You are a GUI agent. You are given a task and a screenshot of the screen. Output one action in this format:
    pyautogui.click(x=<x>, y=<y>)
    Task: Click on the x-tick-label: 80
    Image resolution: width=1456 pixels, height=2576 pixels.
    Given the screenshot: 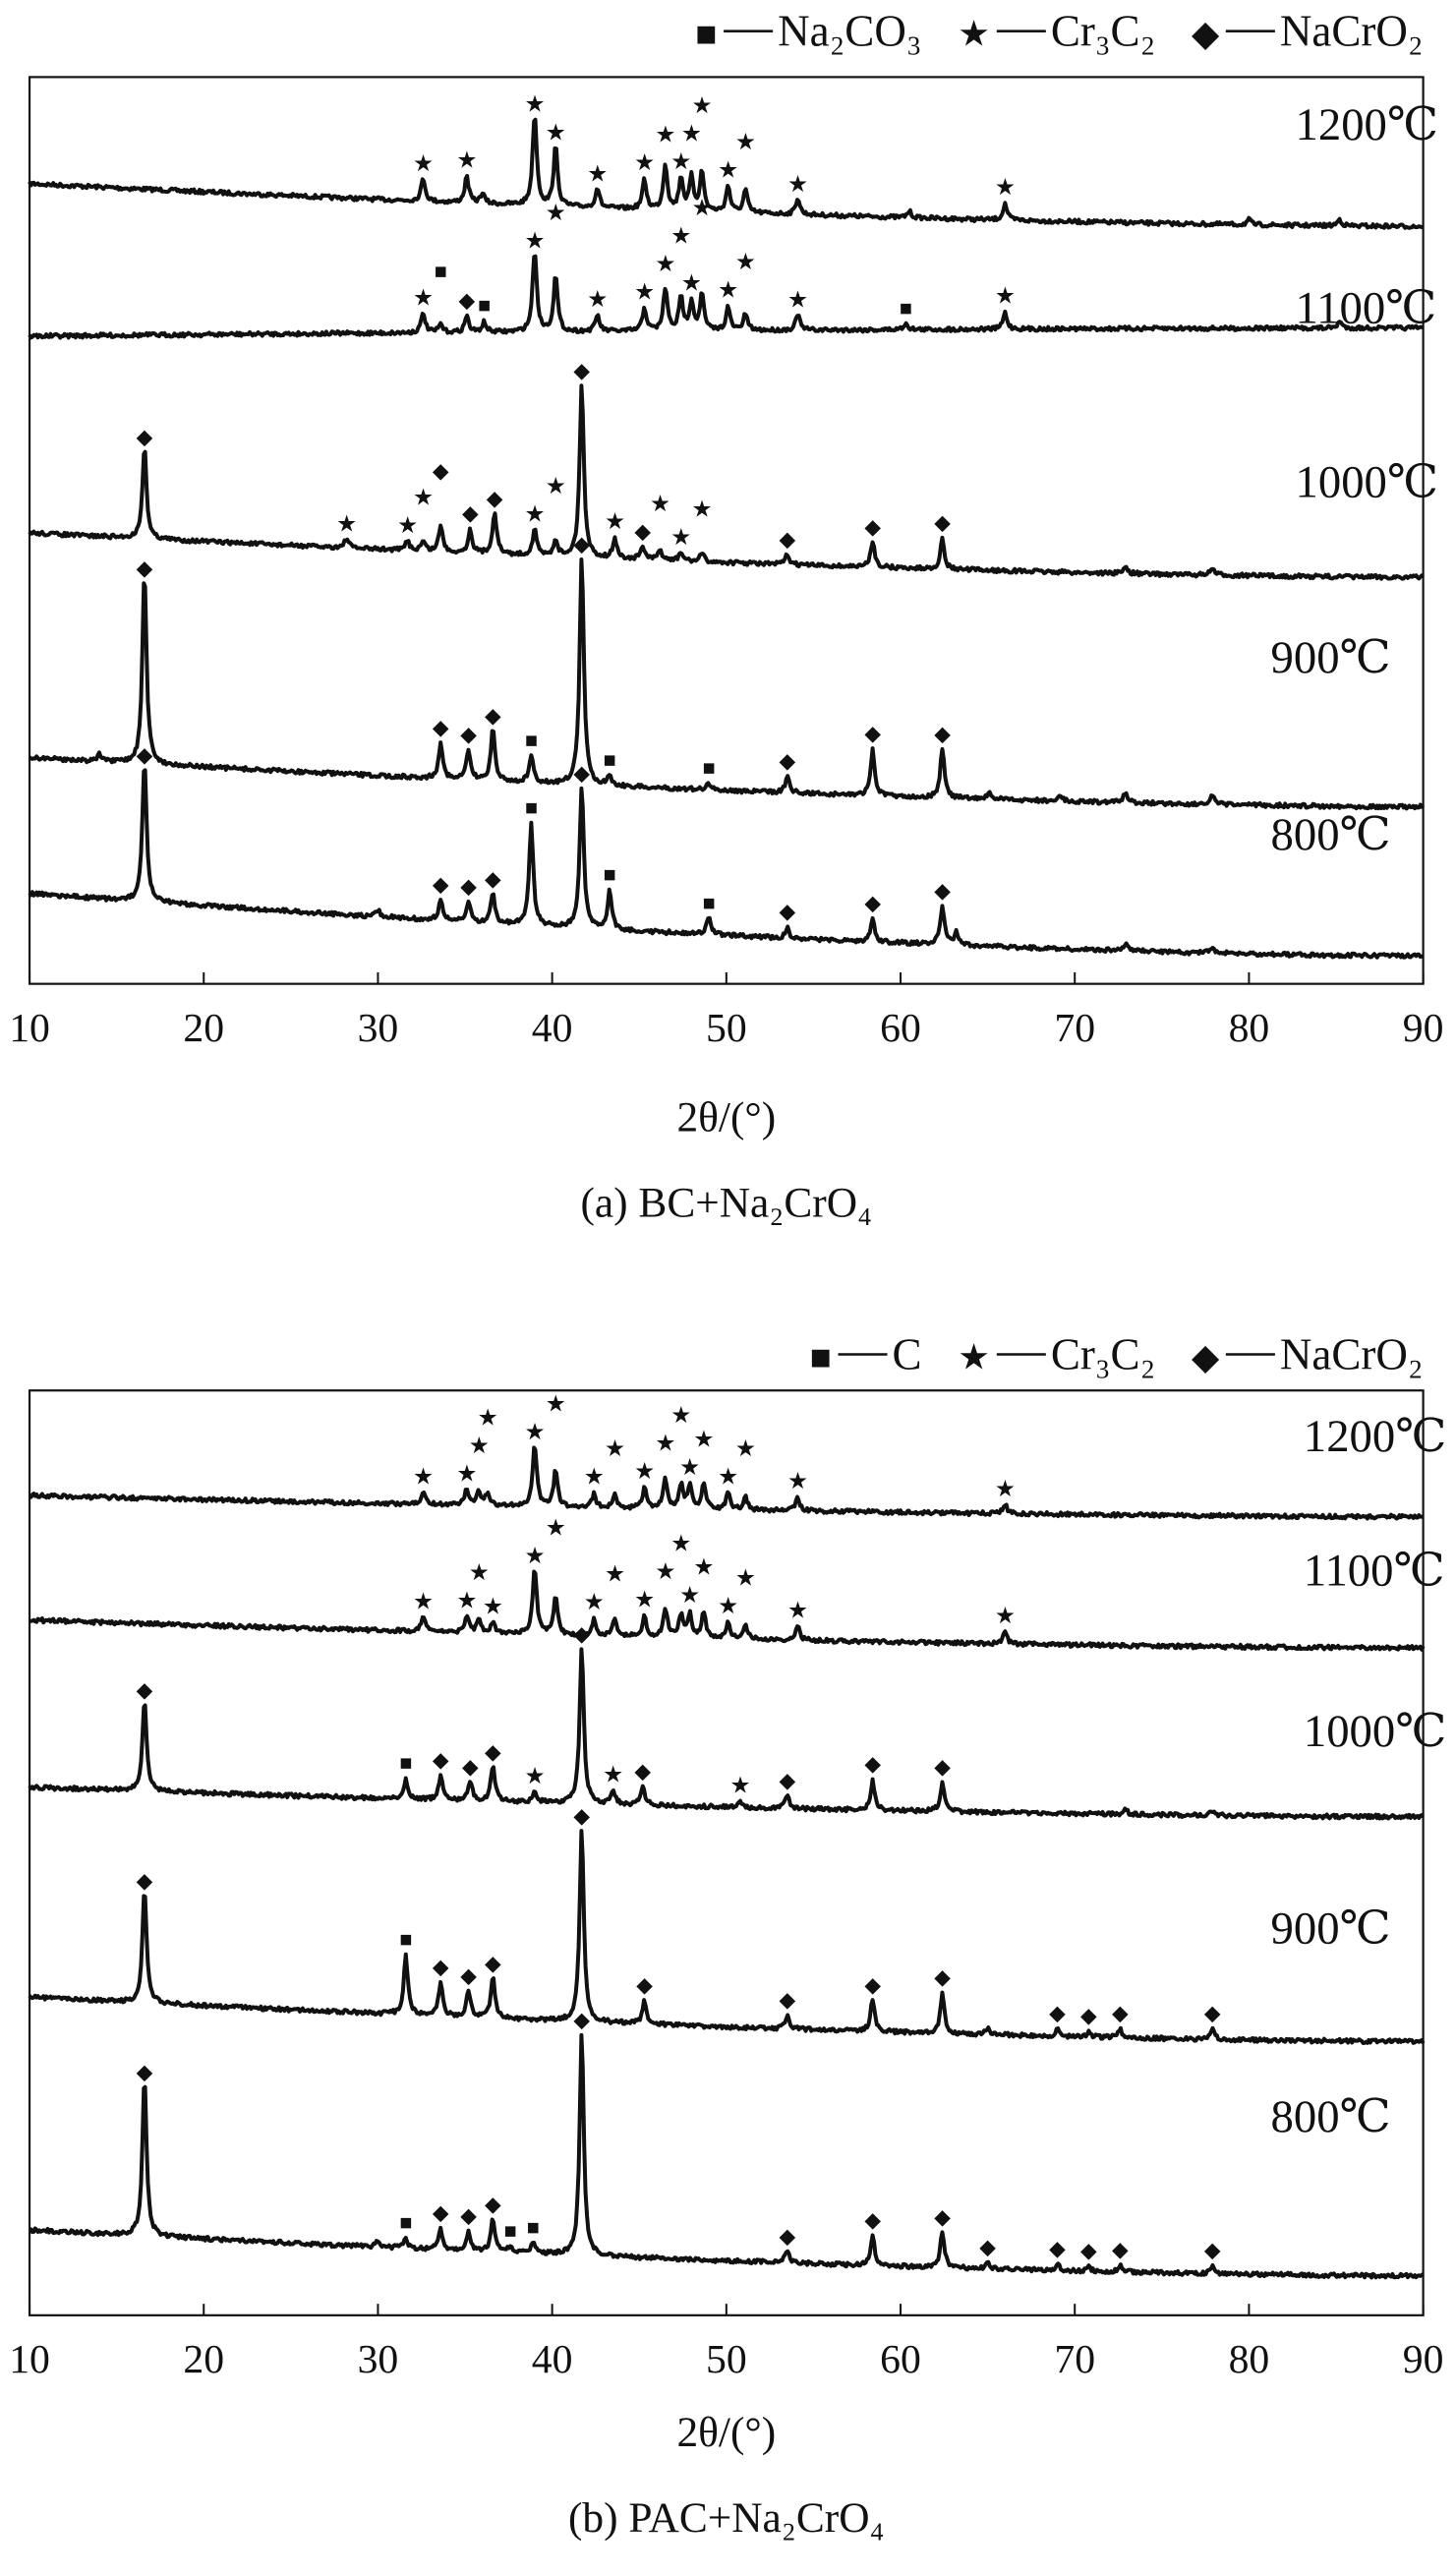 What is the action you would take?
    pyautogui.click(x=1249, y=2359)
    